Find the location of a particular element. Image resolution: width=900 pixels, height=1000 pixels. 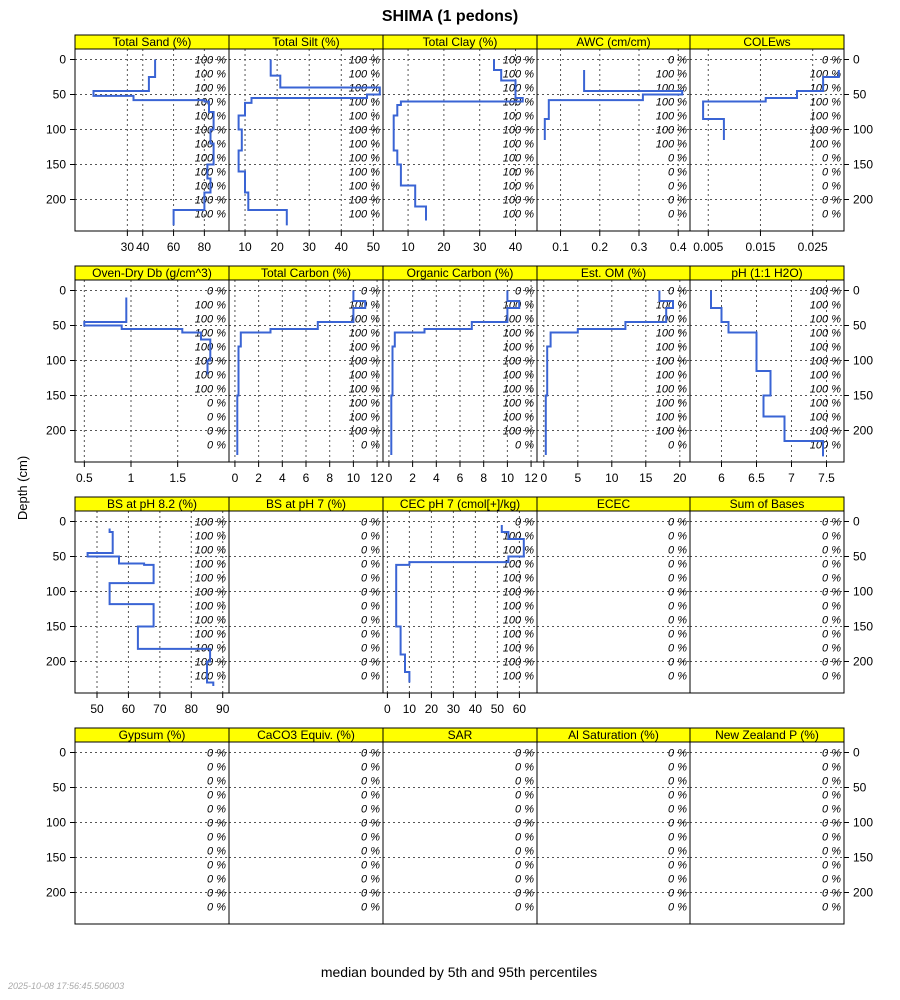

panel-strip-label: AWC (cm/cm) is located at coordinates (613, 42).